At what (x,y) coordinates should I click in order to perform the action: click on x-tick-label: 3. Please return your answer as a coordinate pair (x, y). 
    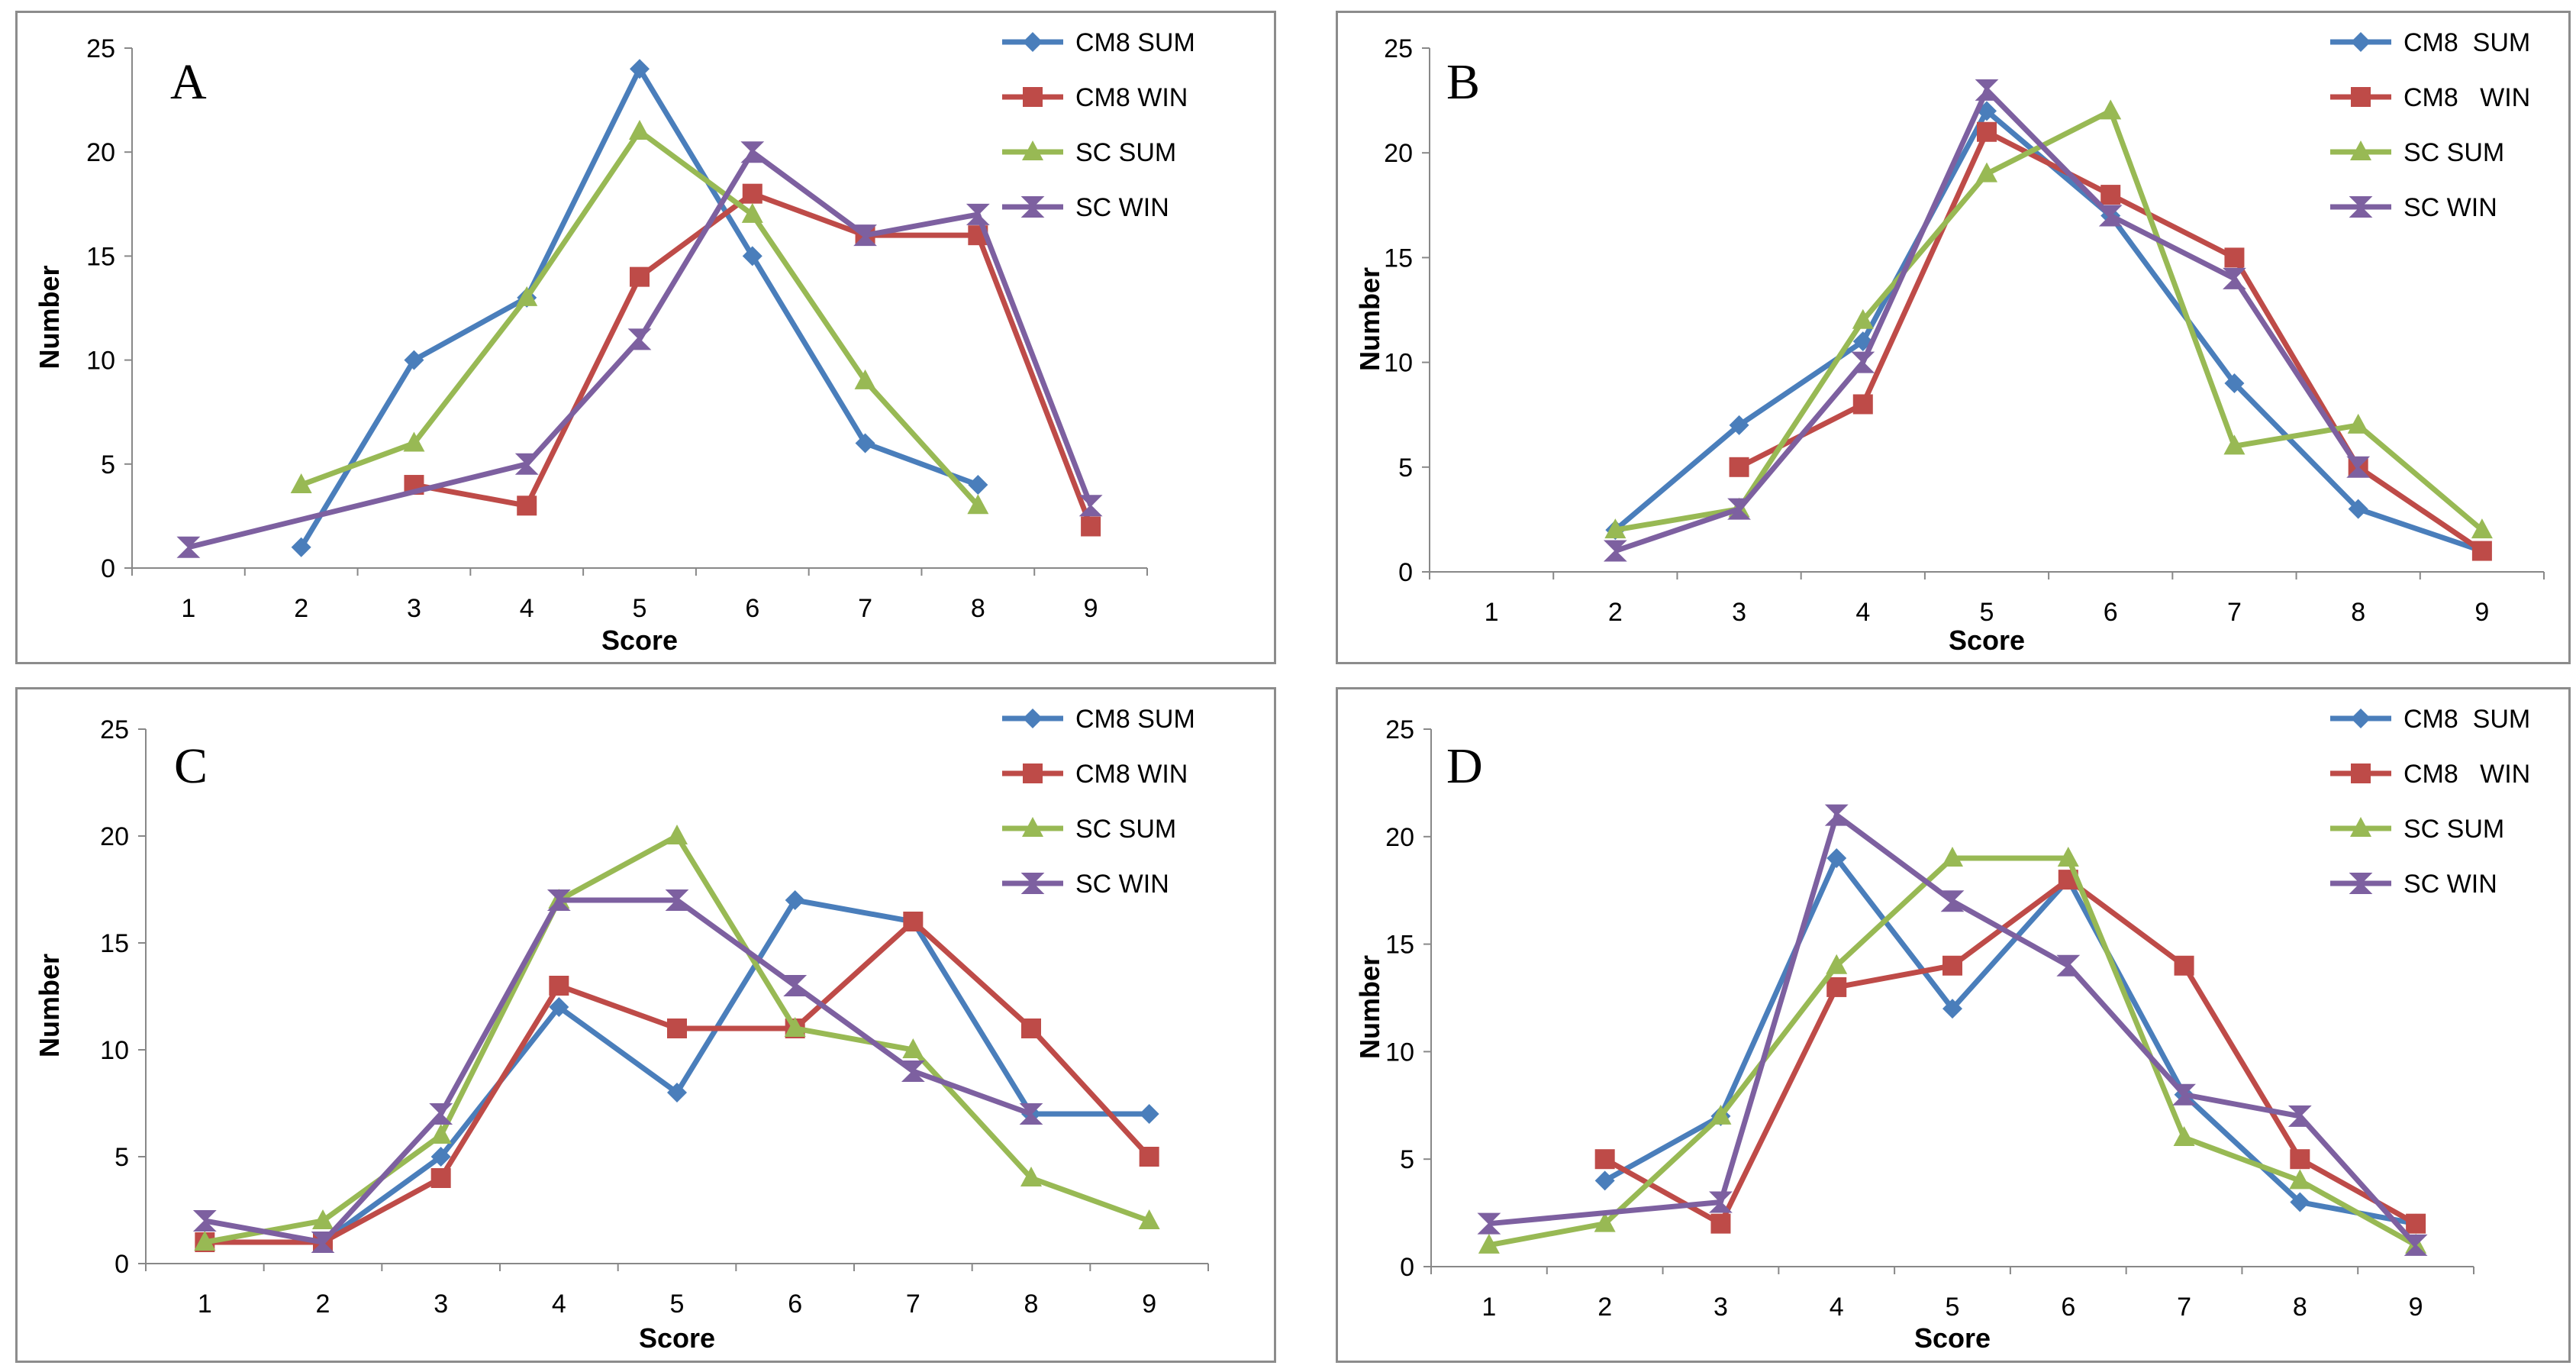
    Looking at the image, I should click on (441, 1304).